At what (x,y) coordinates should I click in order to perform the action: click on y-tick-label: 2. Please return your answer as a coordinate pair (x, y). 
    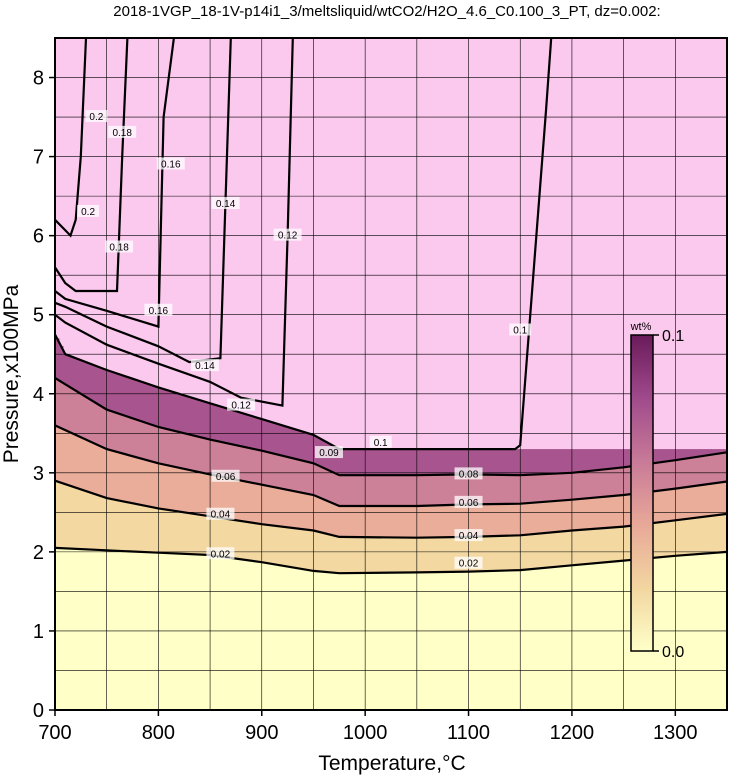
    Looking at the image, I should click on (38, 553).